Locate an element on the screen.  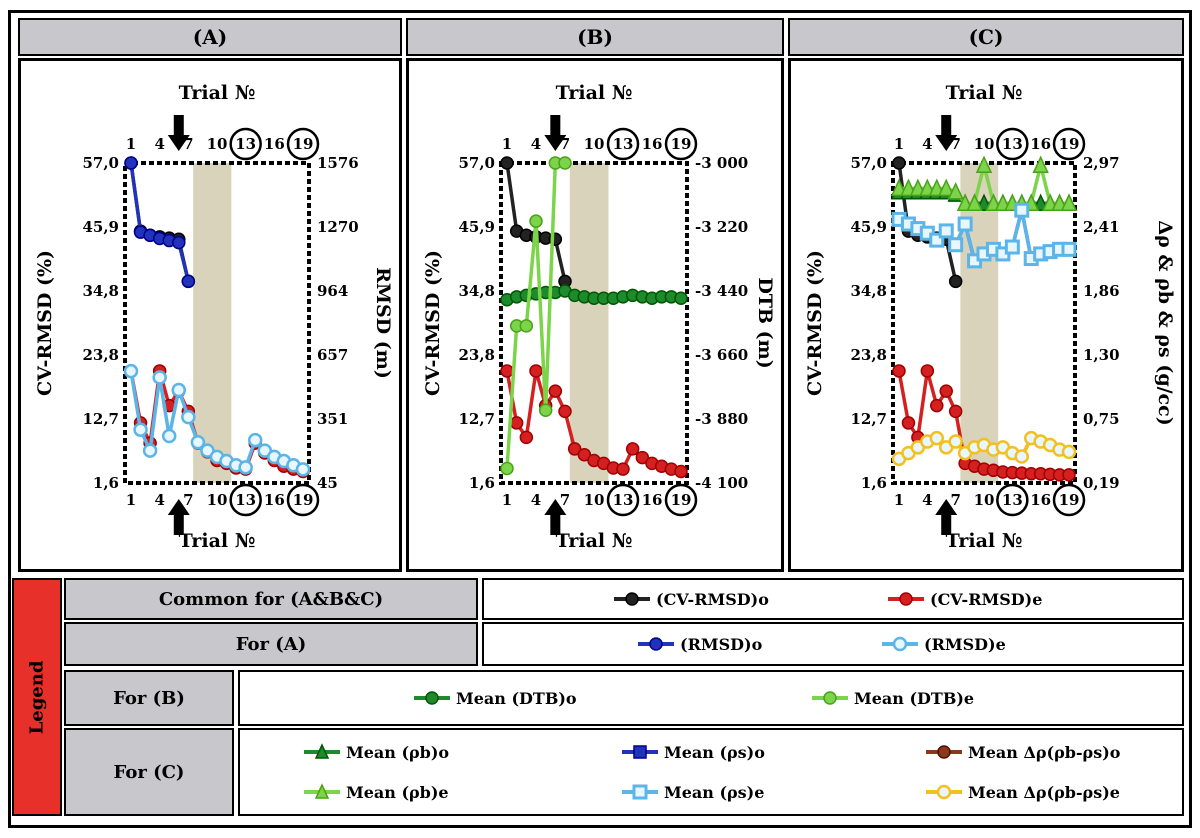
legend-item: Mean (ρb)e is located at coordinates (375, 792).